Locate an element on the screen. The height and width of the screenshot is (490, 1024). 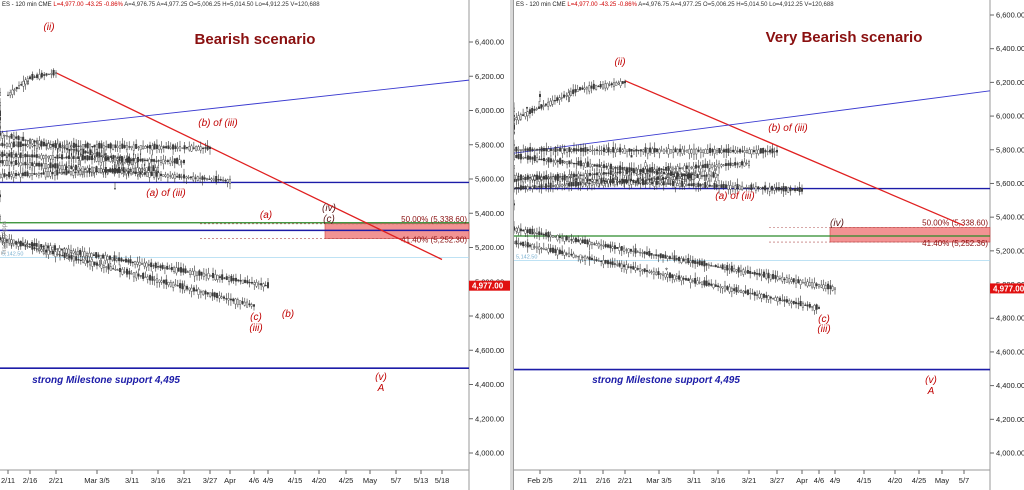
price-axis is located at coordinates (1007, 245).